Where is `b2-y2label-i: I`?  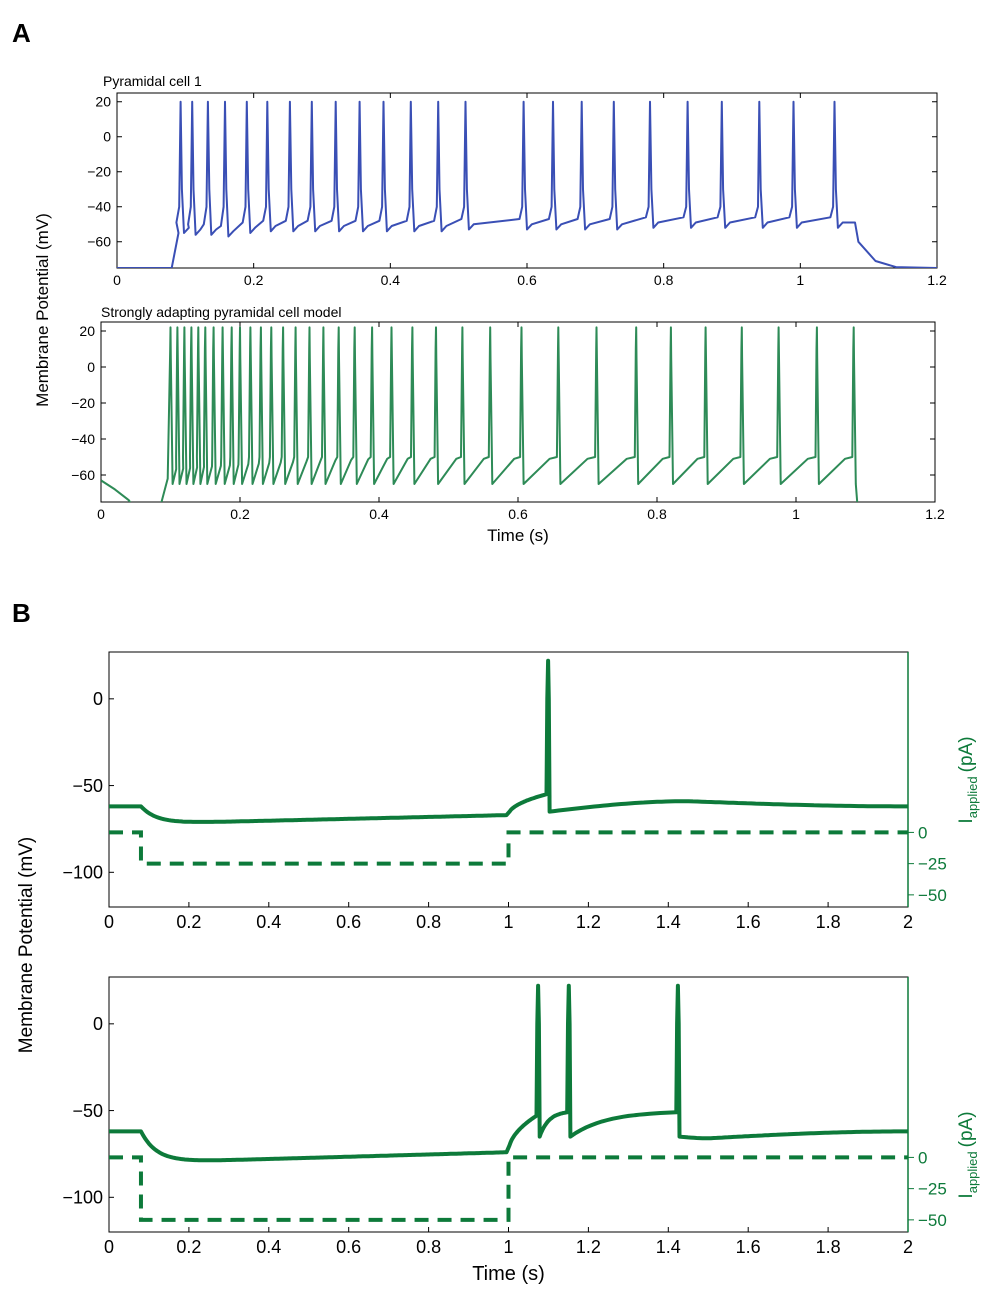
b2-y2label-i: I is located at coordinates (966, 1195).